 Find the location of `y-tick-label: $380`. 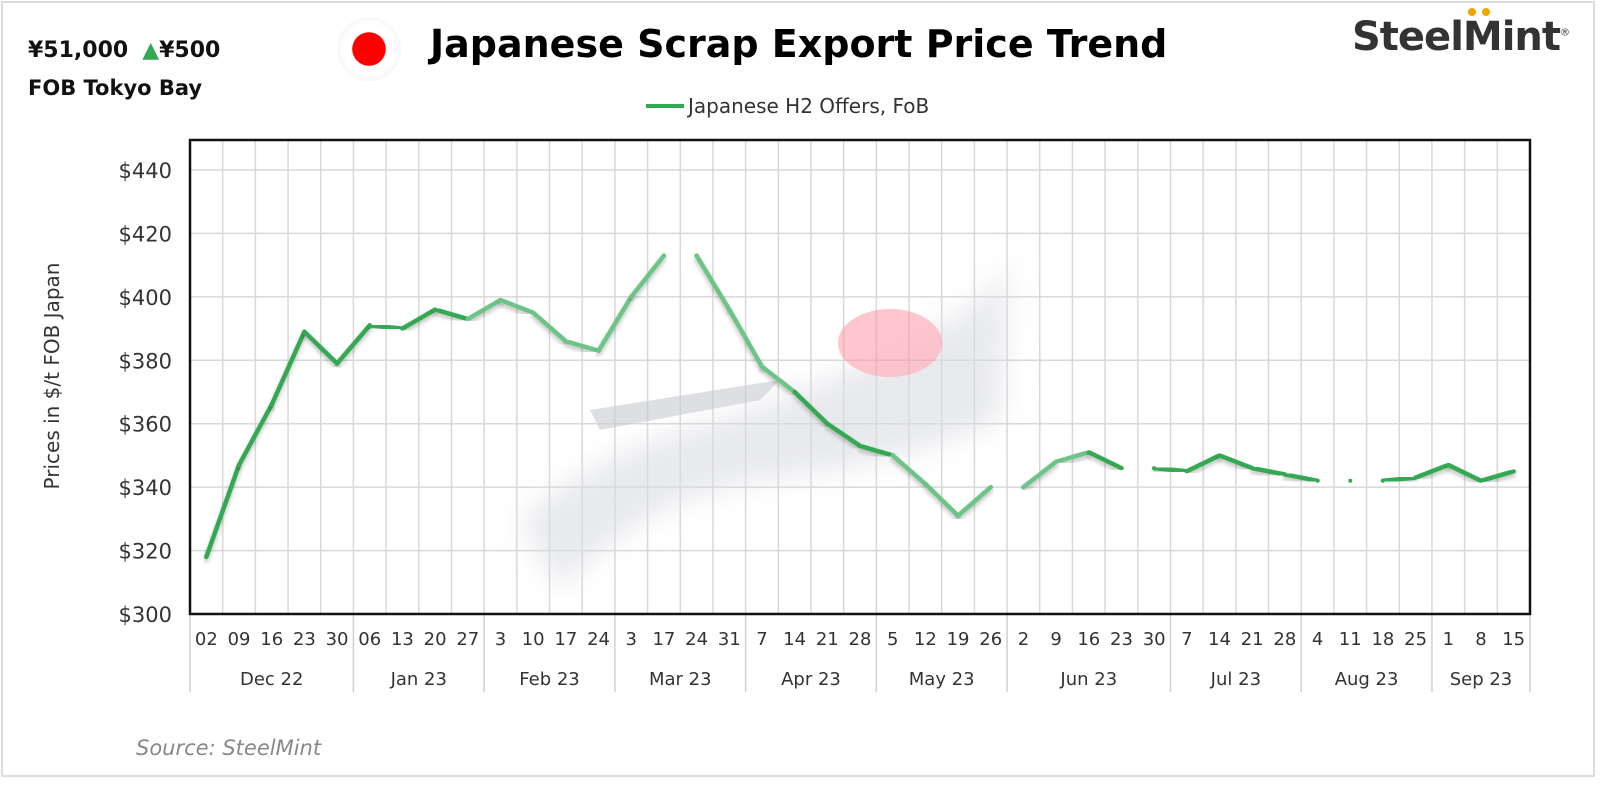

y-tick-label: $380 is located at coordinates (145, 361).